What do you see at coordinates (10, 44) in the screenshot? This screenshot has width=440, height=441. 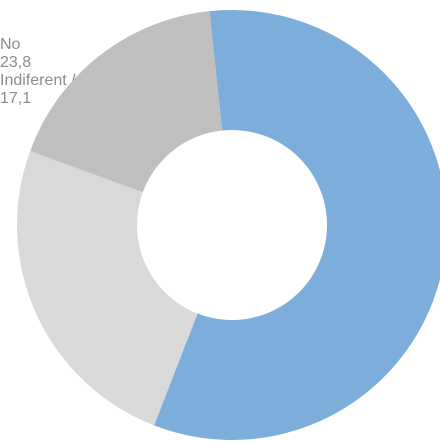 I see `category-label: No` at bounding box center [10, 44].